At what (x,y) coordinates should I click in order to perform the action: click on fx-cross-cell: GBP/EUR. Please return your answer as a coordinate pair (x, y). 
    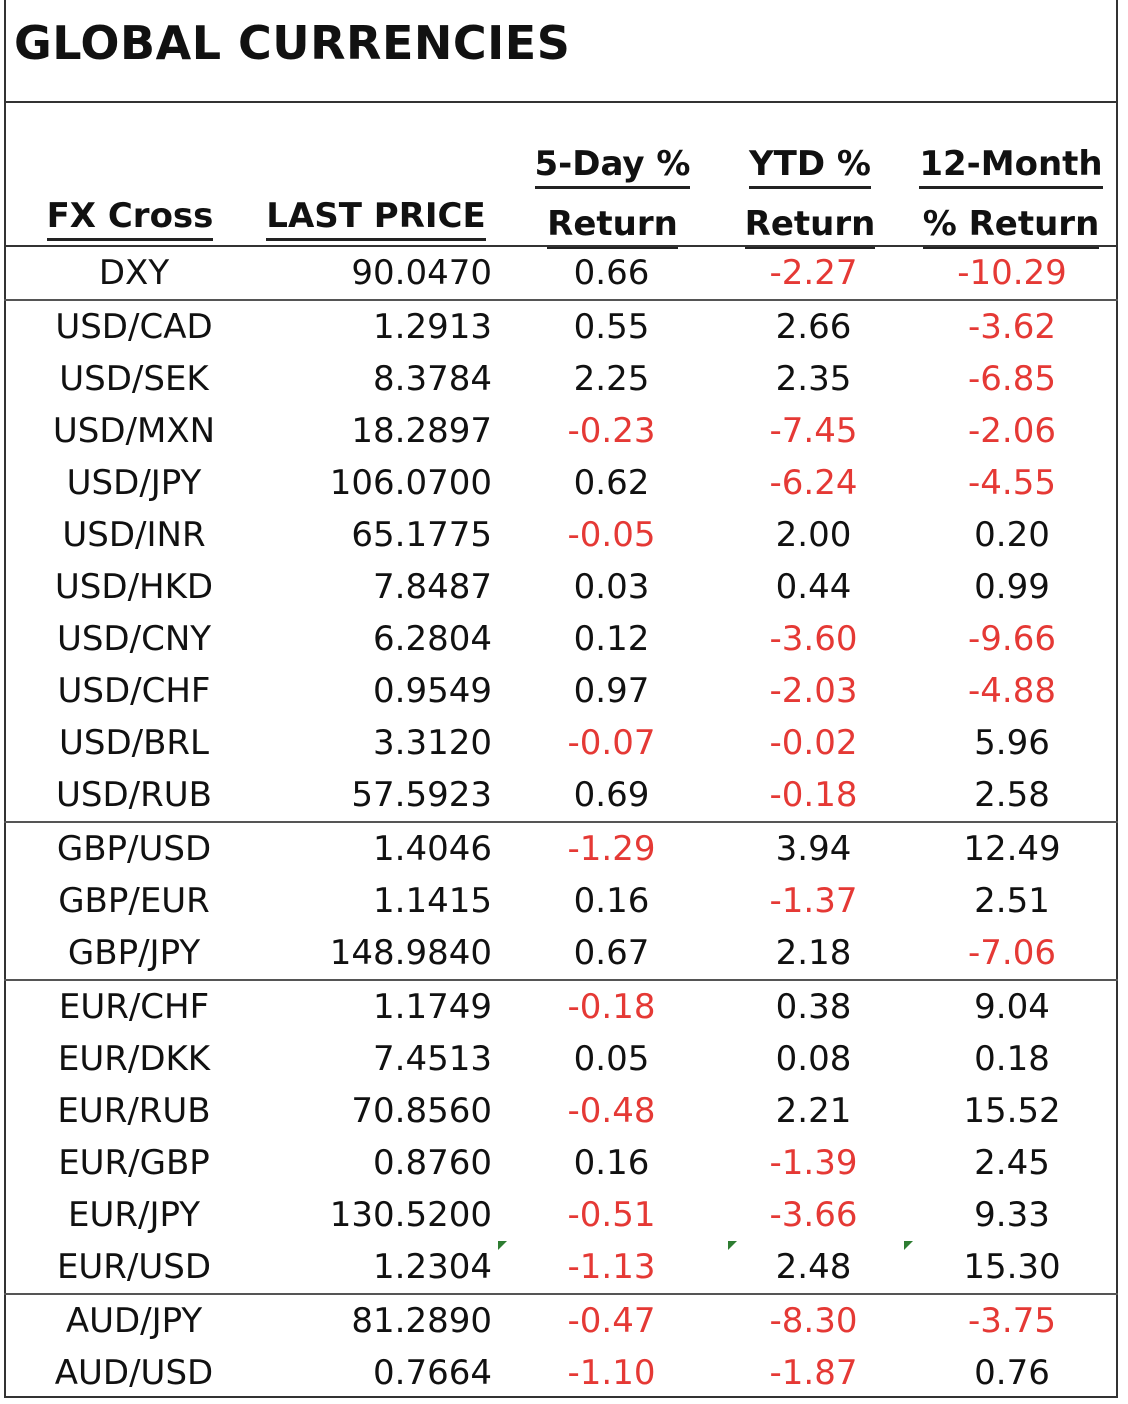
    Looking at the image, I should click on (134, 901).